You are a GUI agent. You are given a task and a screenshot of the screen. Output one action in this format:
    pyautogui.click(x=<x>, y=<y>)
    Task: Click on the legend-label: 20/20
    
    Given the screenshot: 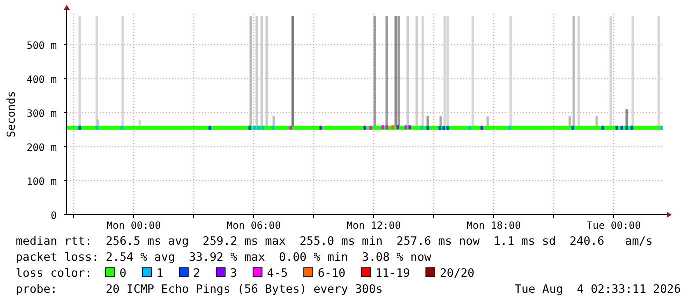 What is the action you would take?
    pyautogui.click(x=457, y=273)
    